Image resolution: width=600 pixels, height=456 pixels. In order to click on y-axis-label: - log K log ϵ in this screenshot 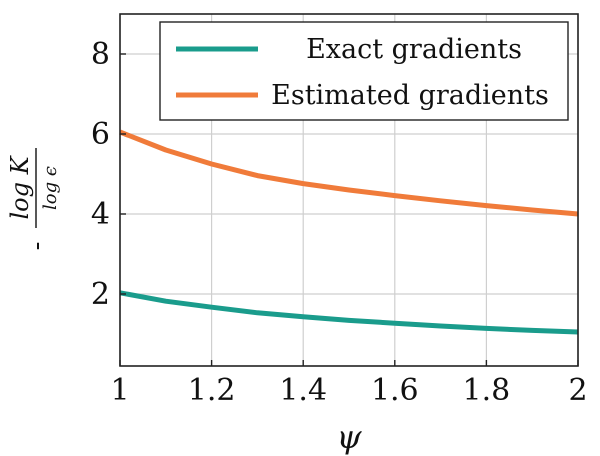, I will do `click(33, 199)`.